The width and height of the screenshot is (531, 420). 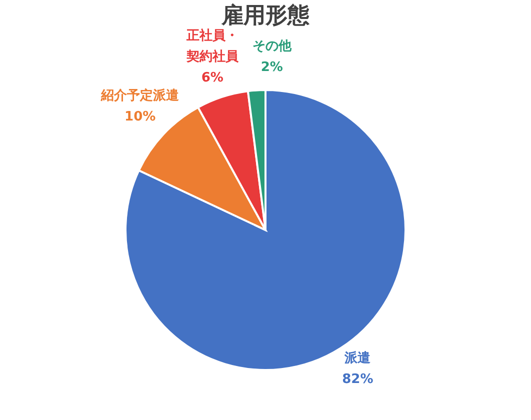 What do you see at coordinates (358, 358) in the screenshot?
I see `slice-label: 派遣` at bounding box center [358, 358].